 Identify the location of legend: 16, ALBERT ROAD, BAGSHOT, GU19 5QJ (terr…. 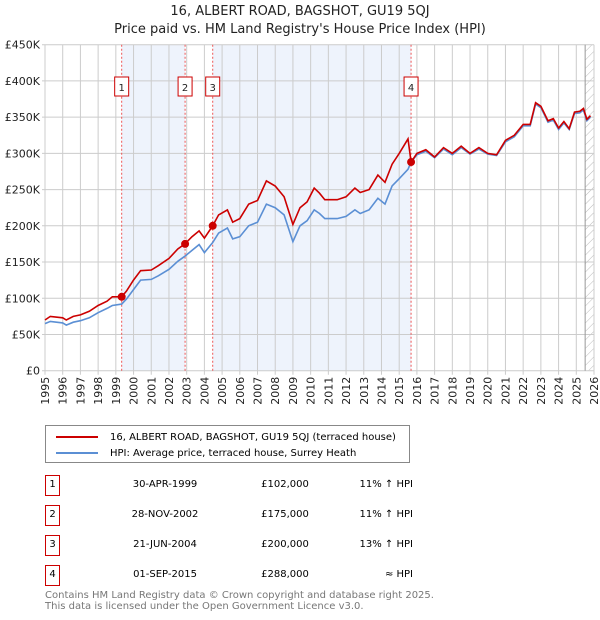
(227, 444).